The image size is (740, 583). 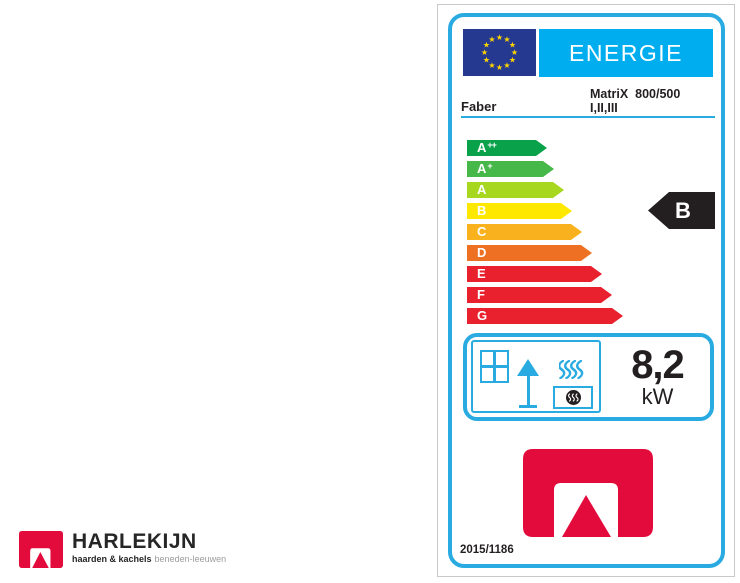 What do you see at coordinates (635, 94) in the screenshot?
I see `model-name: MatriX 800/500` at bounding box center [635, 94].